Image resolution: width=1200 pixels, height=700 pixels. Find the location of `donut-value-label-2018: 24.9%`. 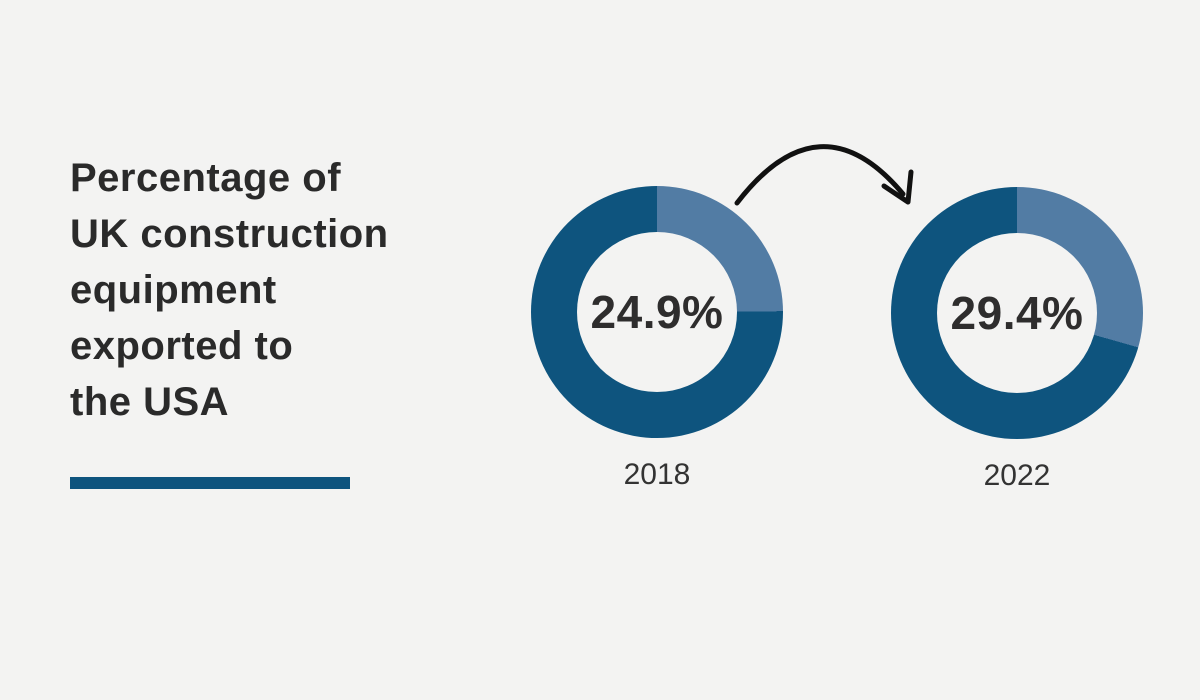

donut-value-label-2018: 24.9% is located at coordinates (657, 312).